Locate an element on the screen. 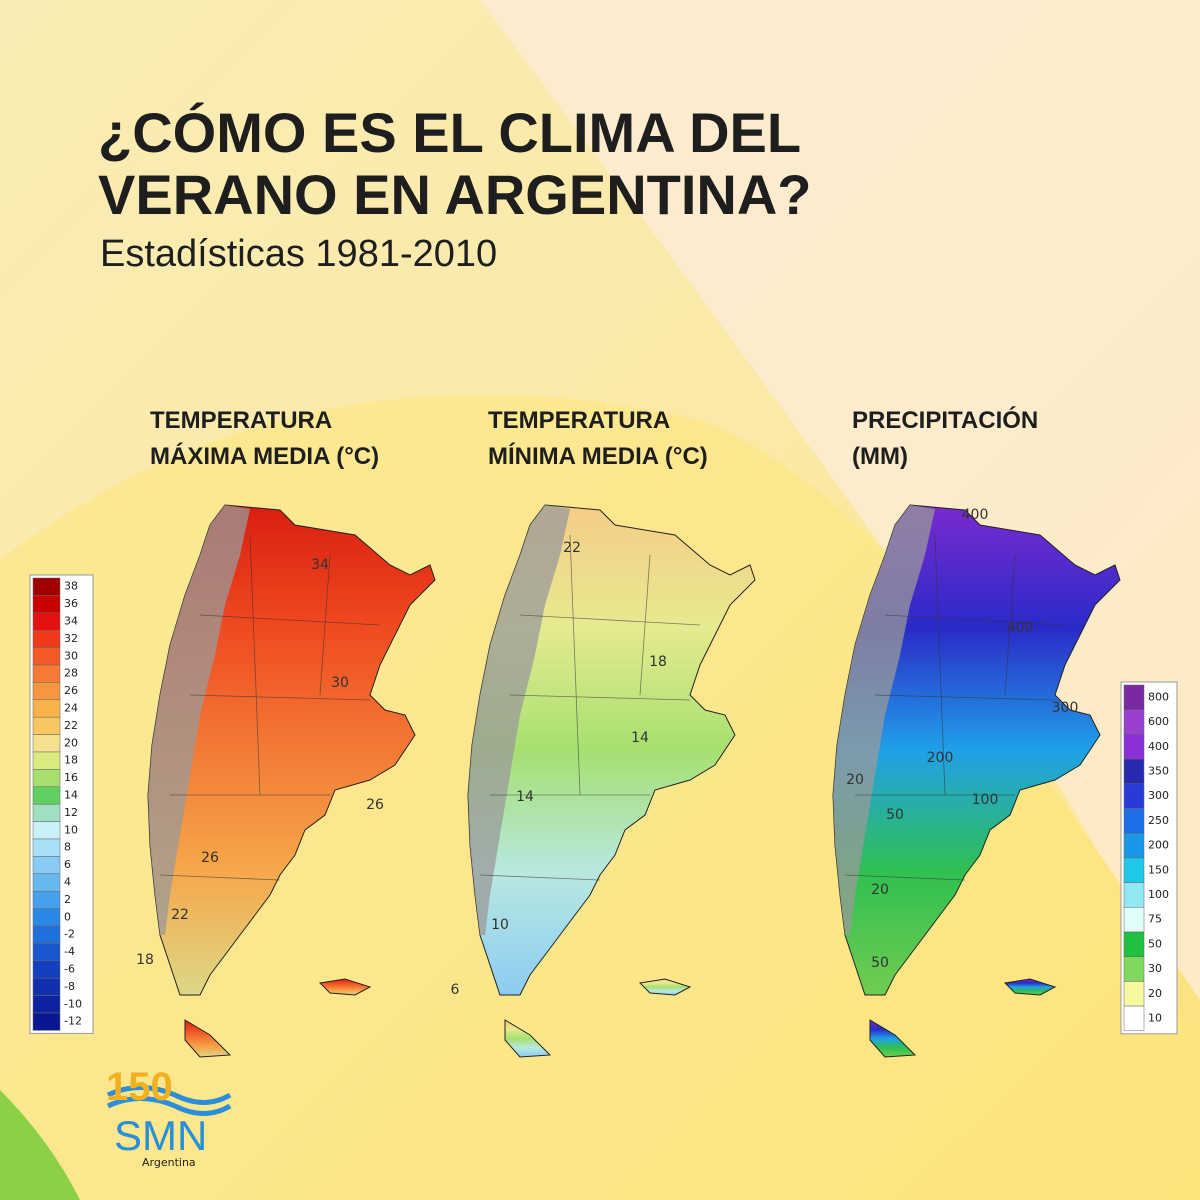 Image resolution: width=1200 pixels, height=1200 pixels. contour-label: 6 is located at coordinates (455, 990).